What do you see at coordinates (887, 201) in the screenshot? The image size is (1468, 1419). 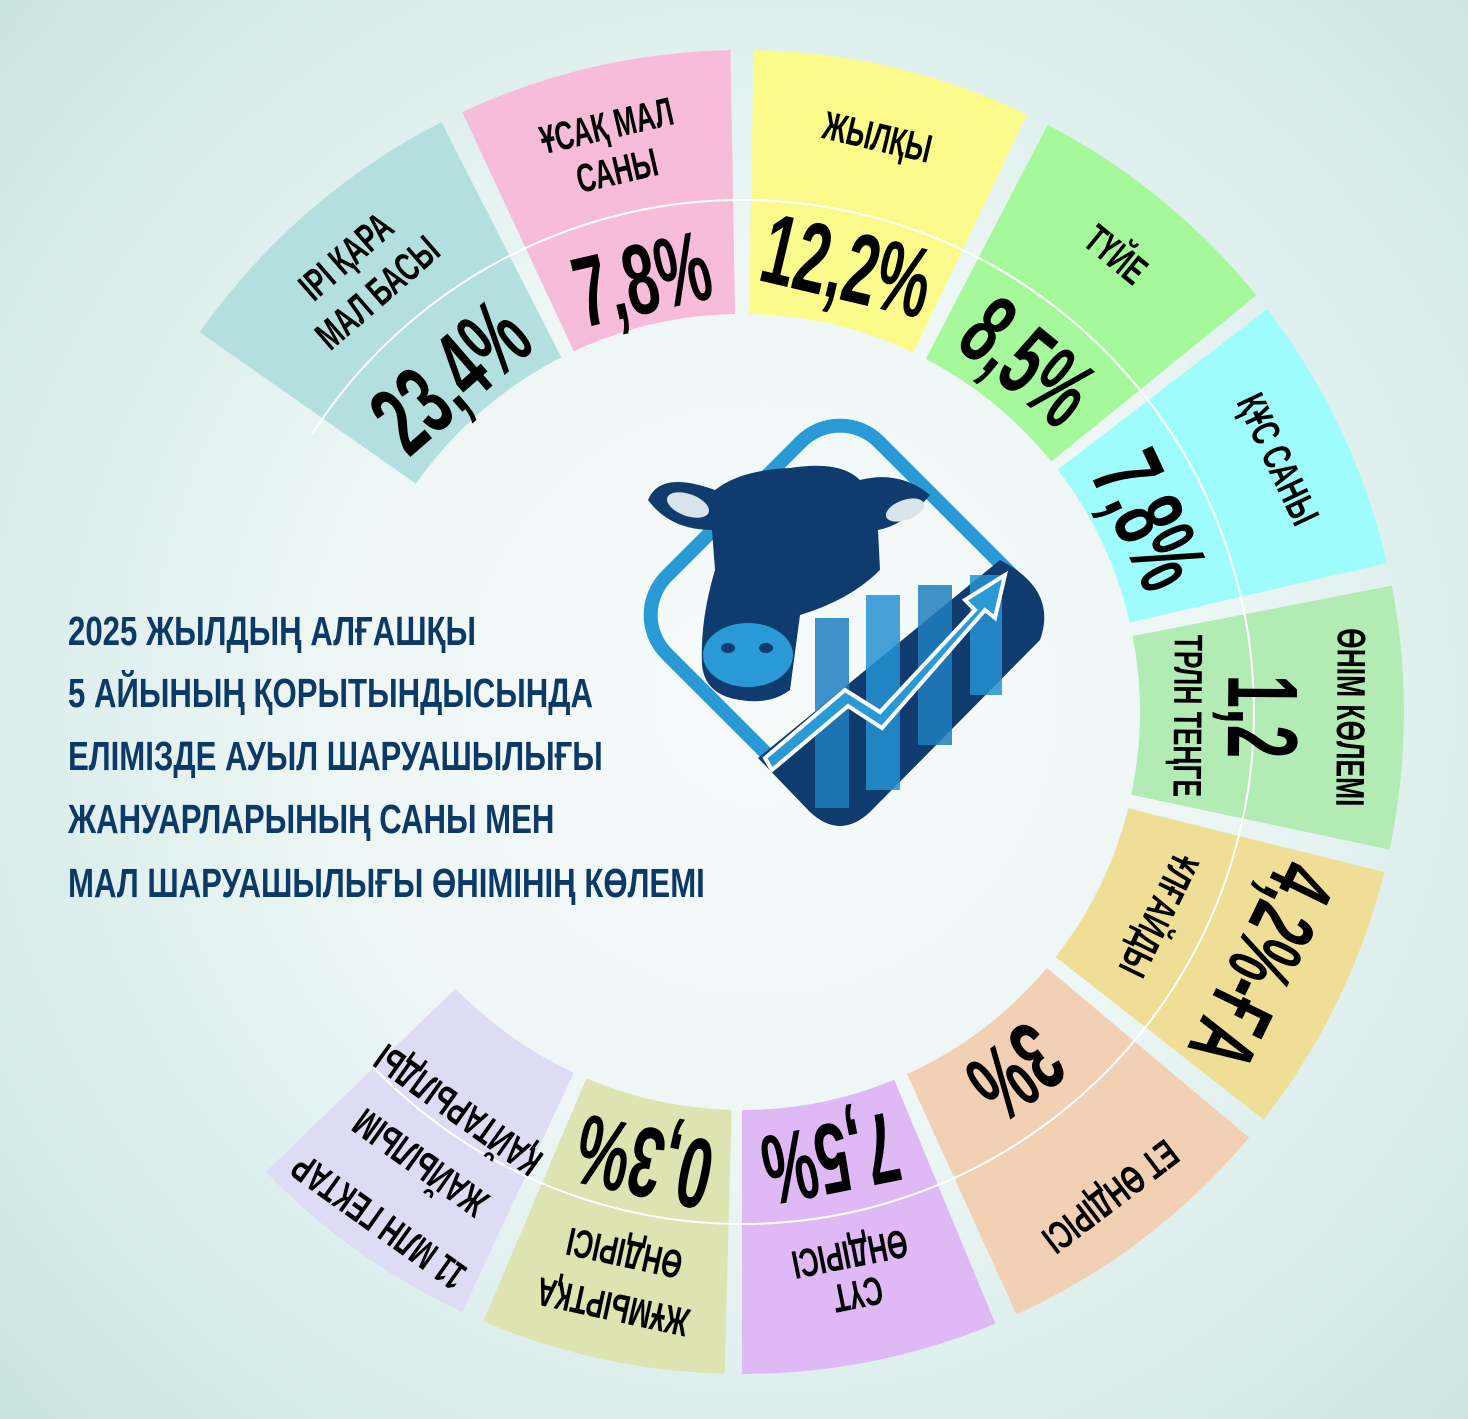 I see `segment-horses` at bounding box center [887, 201].